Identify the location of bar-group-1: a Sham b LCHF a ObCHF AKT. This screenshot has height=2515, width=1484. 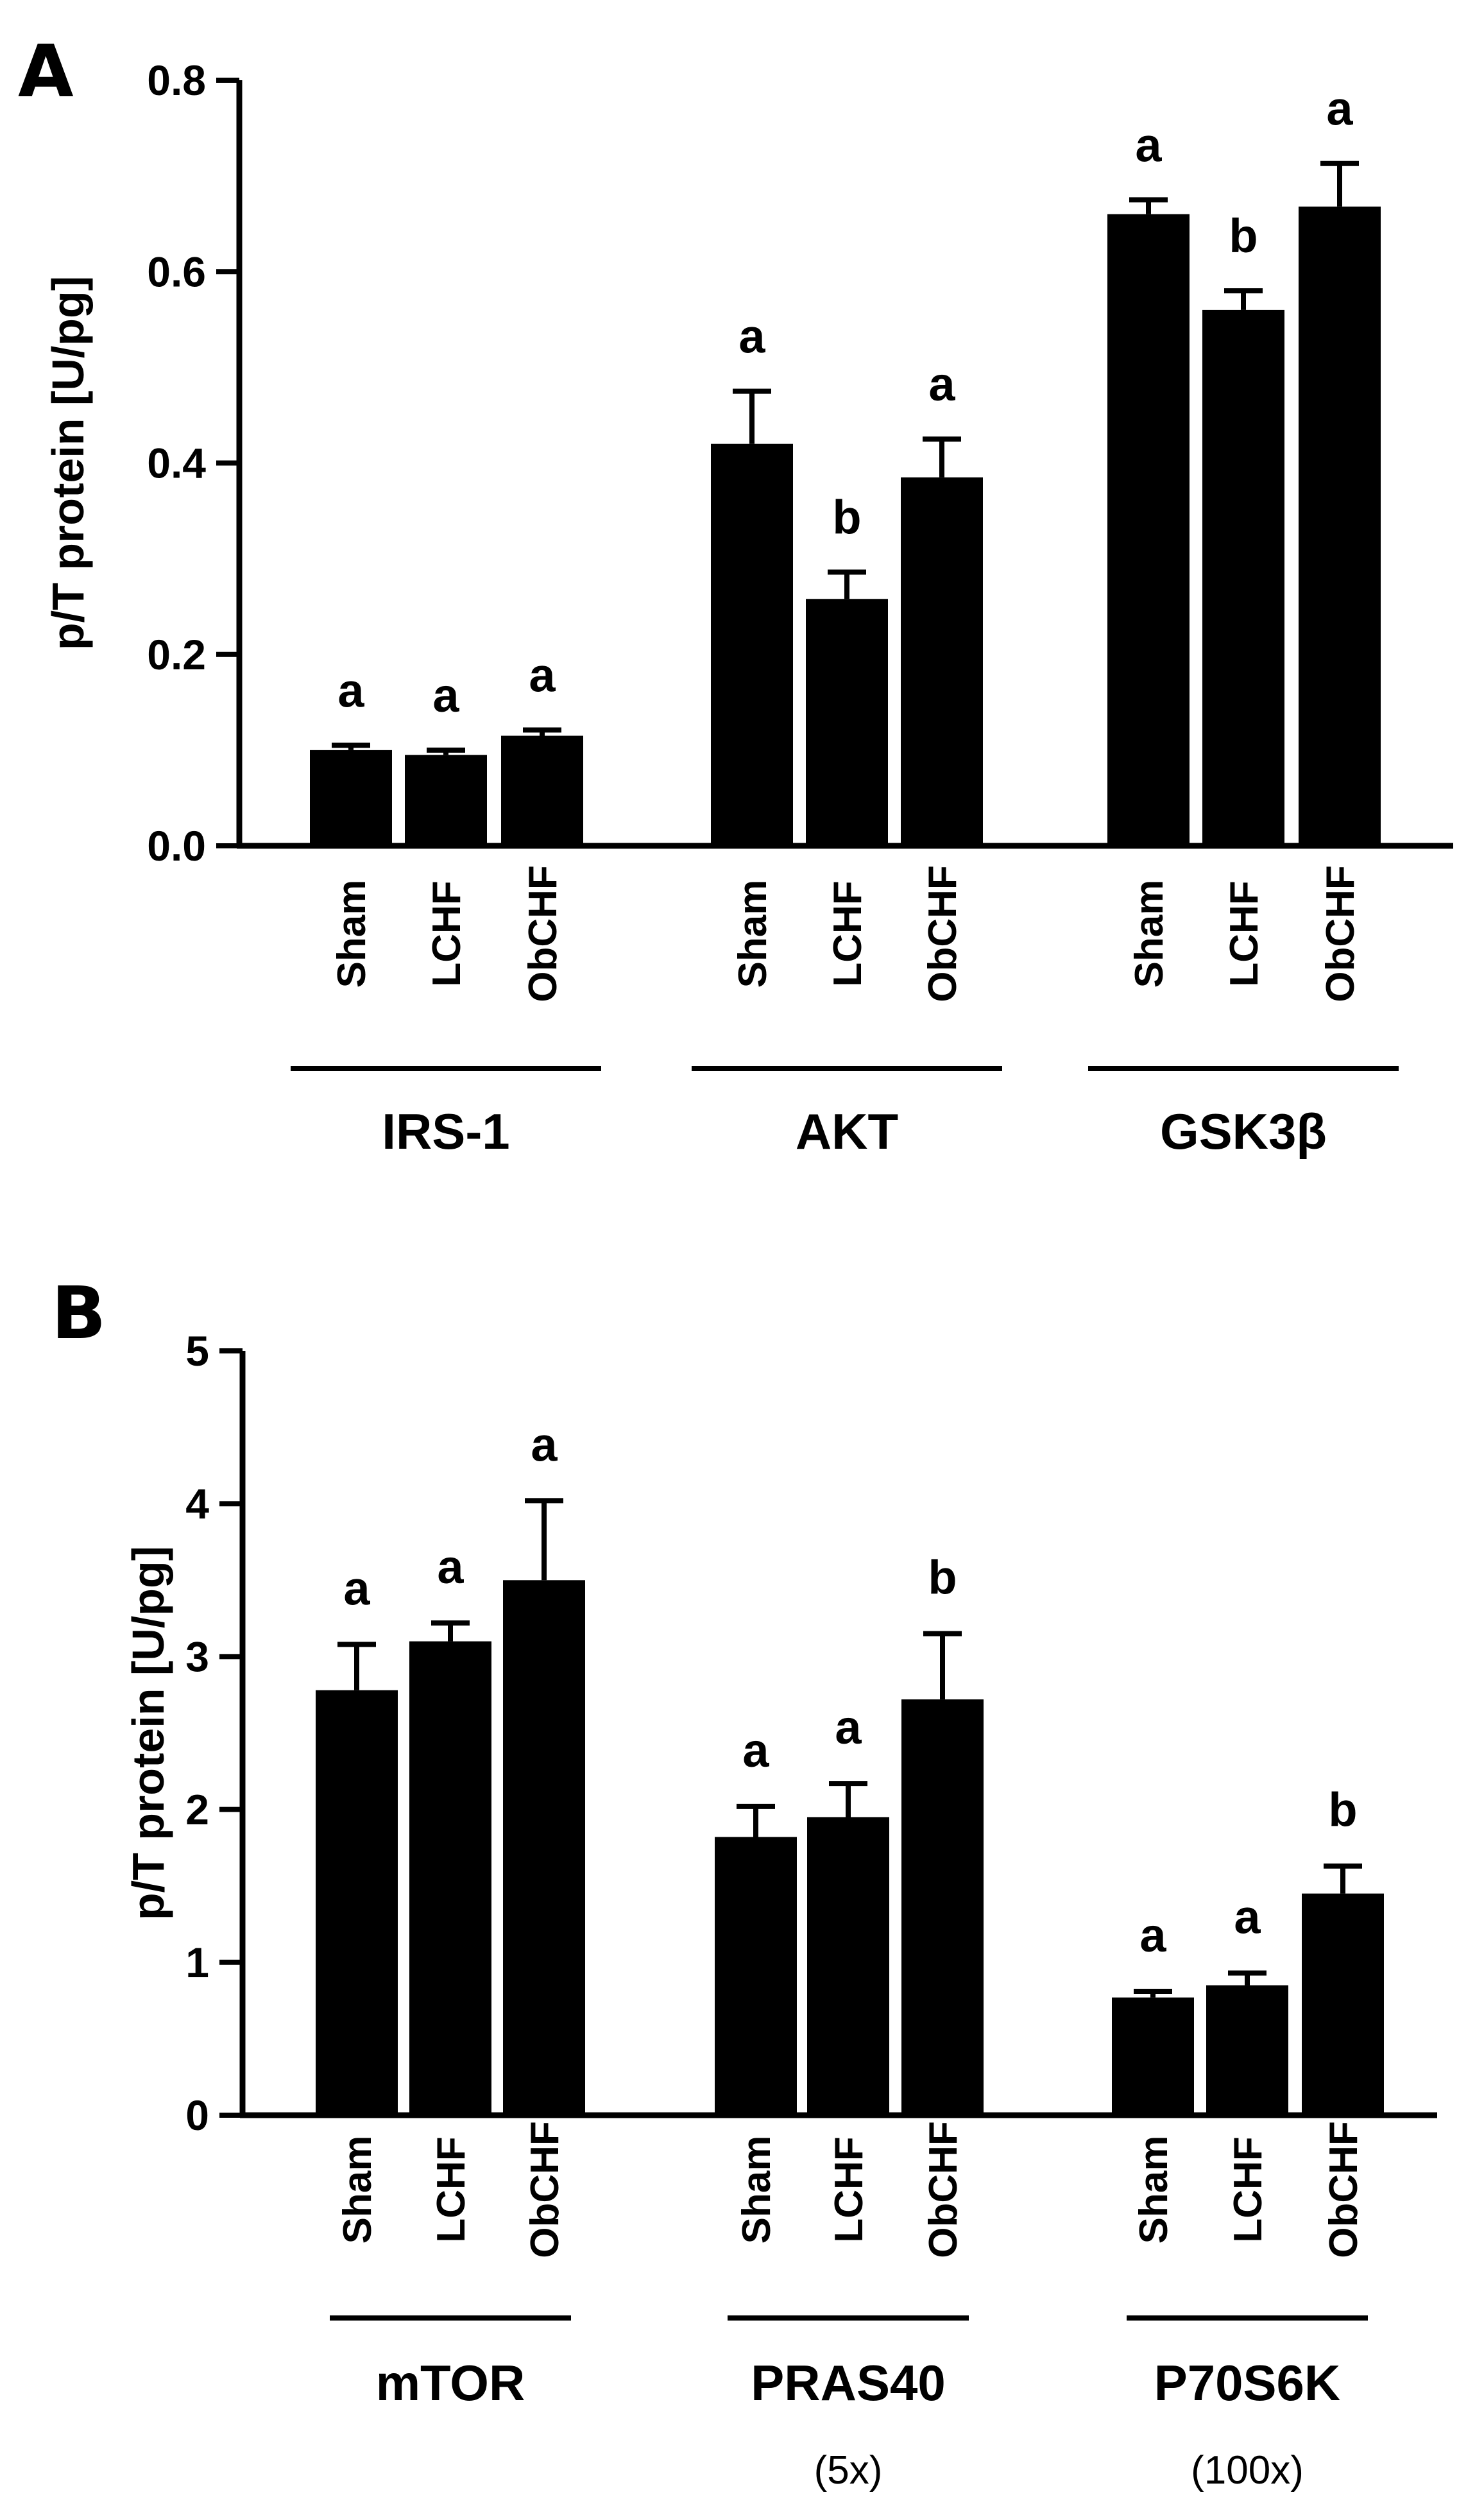
(847, 735).